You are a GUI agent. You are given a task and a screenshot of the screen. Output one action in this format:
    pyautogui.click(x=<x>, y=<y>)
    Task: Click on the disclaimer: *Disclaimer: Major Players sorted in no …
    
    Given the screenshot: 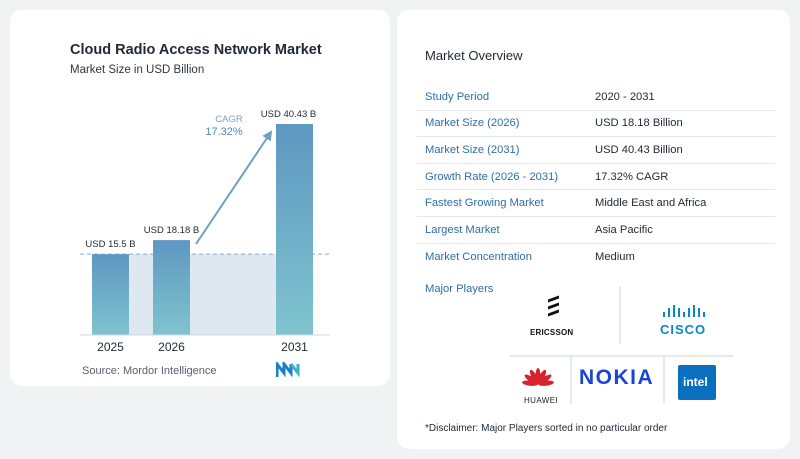 What is the action you would take?
    pyautogui.click(x=546, y=428)
    